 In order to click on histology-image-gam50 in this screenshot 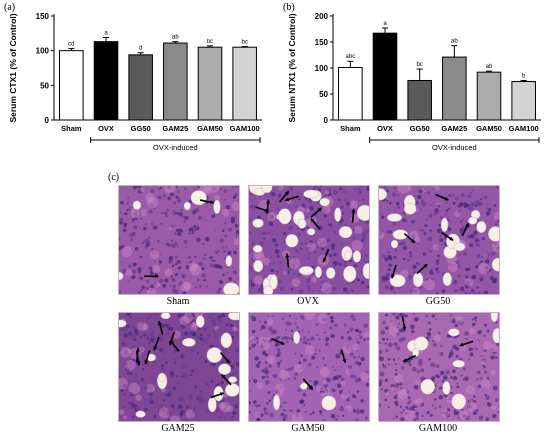, I will do `click(309, 367)`.